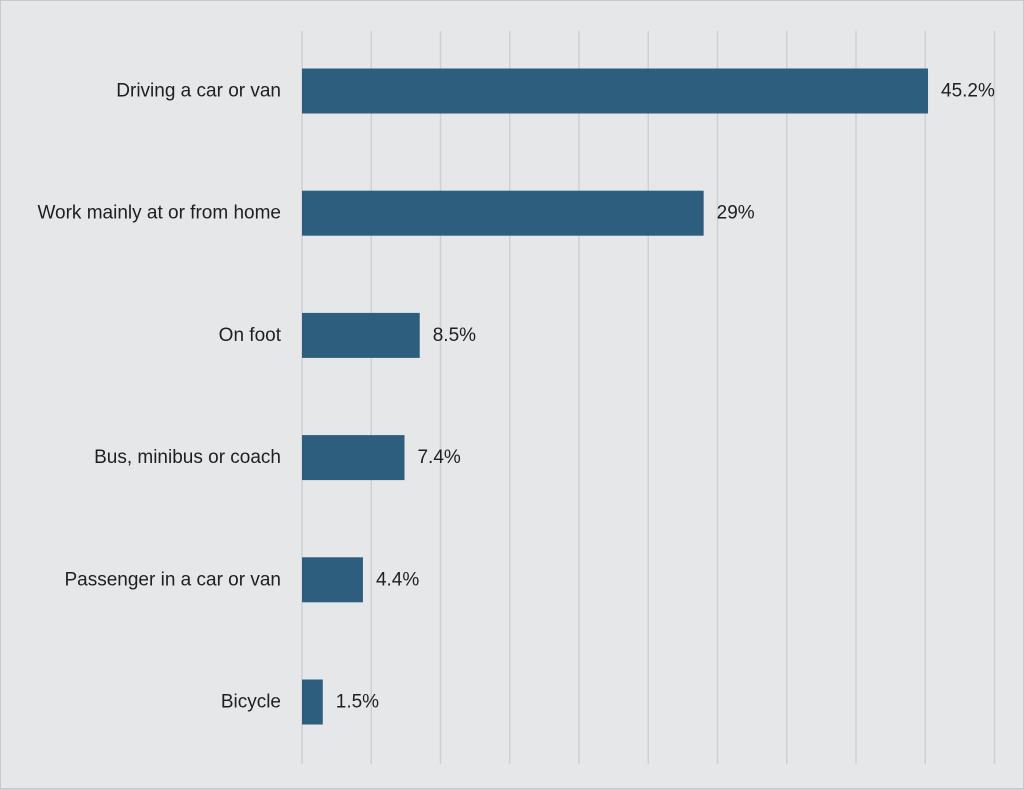 Image resolution: width=1024 pixels, height=789 pixels. What do you see at coordinates (198, 91) in the screenshot?
I see `category-label-0: Driving a car or van` at bounding box center [198, 91].